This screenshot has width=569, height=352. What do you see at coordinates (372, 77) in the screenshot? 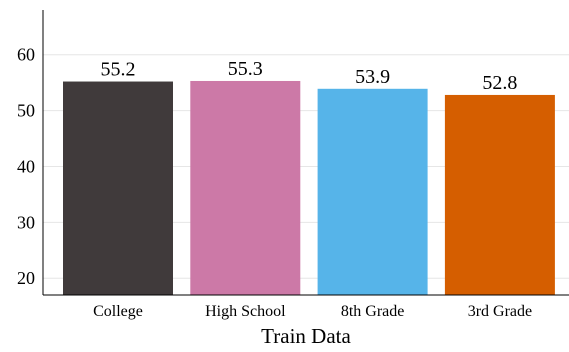
I see `bar-value-label: 53.9` at bounding box center [372, 77].